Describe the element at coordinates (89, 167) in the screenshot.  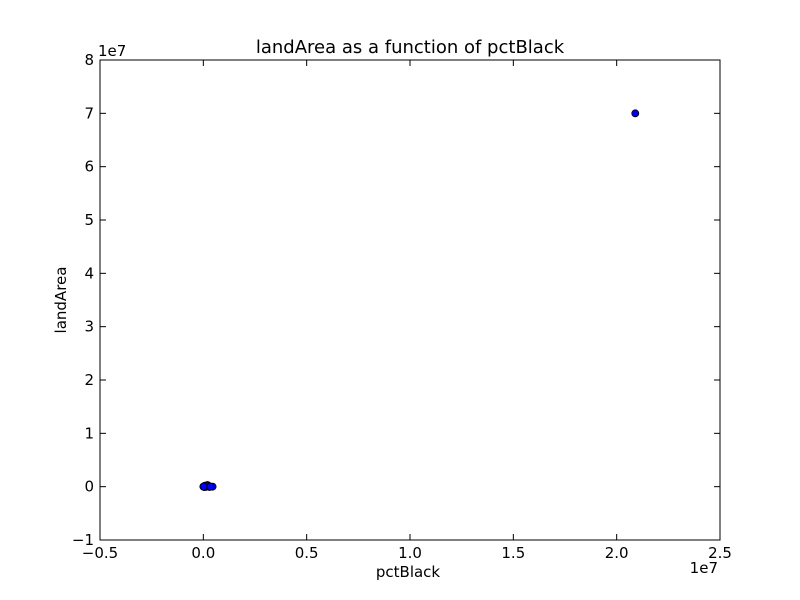
I see `y-tick-label: 6` at that location.